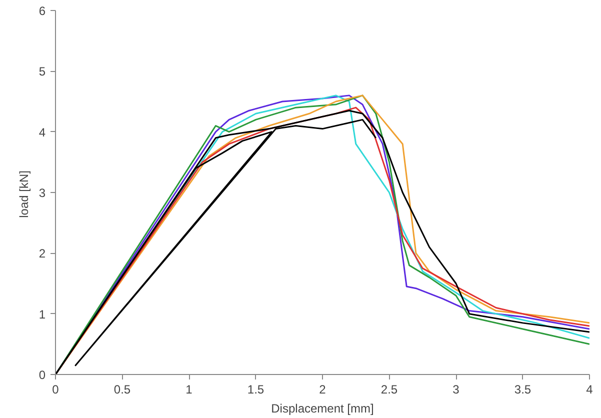 The image size is (601, 418). What do you see at coordinates (23, 194) in the screenshot?
I see `y-axis-title: load [kN]` at bounding box center [23, 194].